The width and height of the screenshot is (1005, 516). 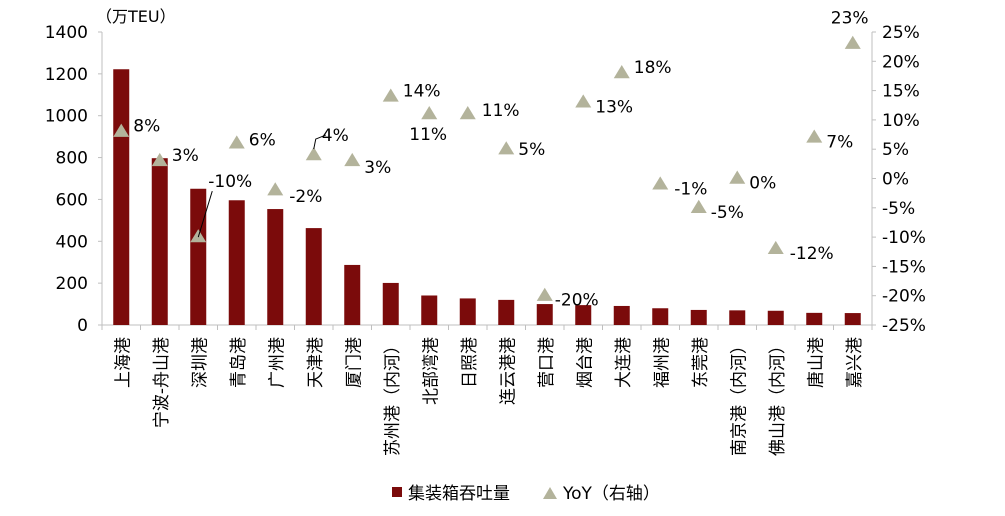 What do you see at coordinates (72, 242) in the screenshot?
I see `left-tick-label: 400` at bounding box center [72, 242].